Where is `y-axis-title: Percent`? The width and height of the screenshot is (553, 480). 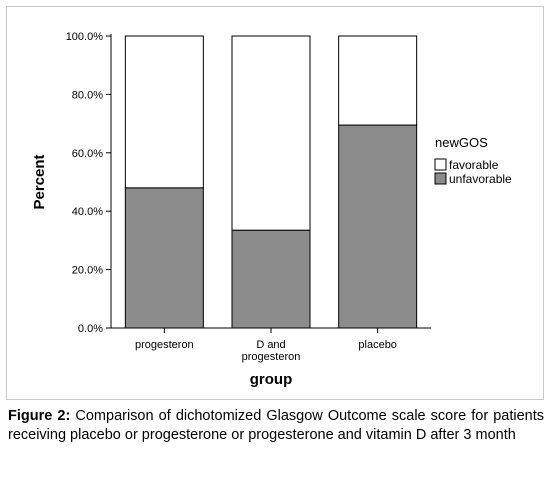
y-axis-title: Percent is located at coordinates (39, 181).